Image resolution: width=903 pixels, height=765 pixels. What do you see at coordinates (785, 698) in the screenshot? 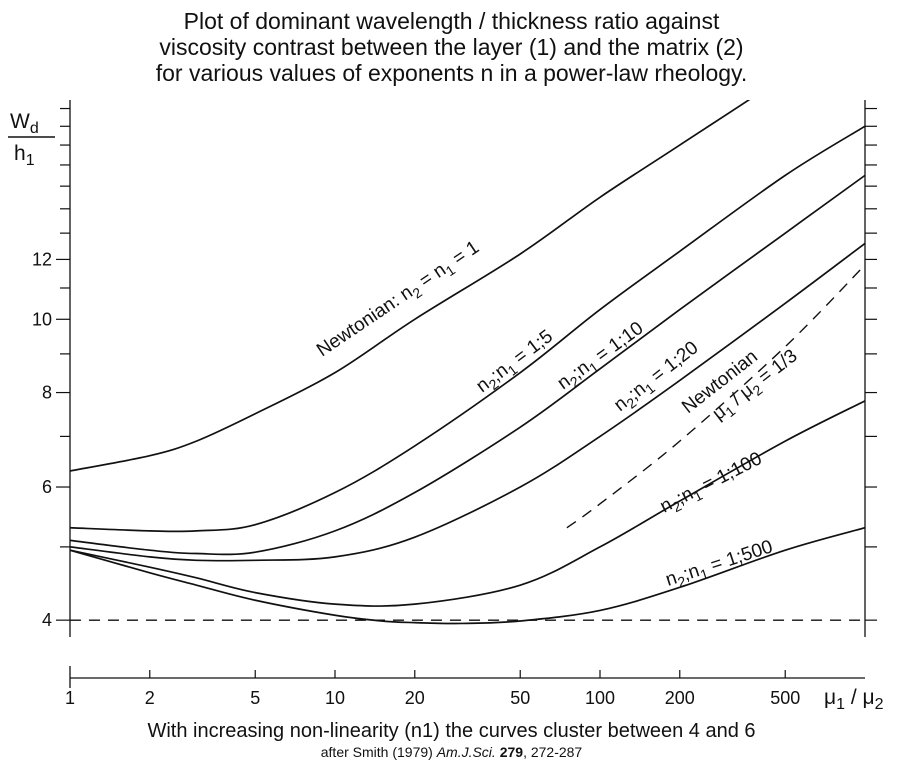
I see `x-tick-label: 500` at bounding box center [785, 698].